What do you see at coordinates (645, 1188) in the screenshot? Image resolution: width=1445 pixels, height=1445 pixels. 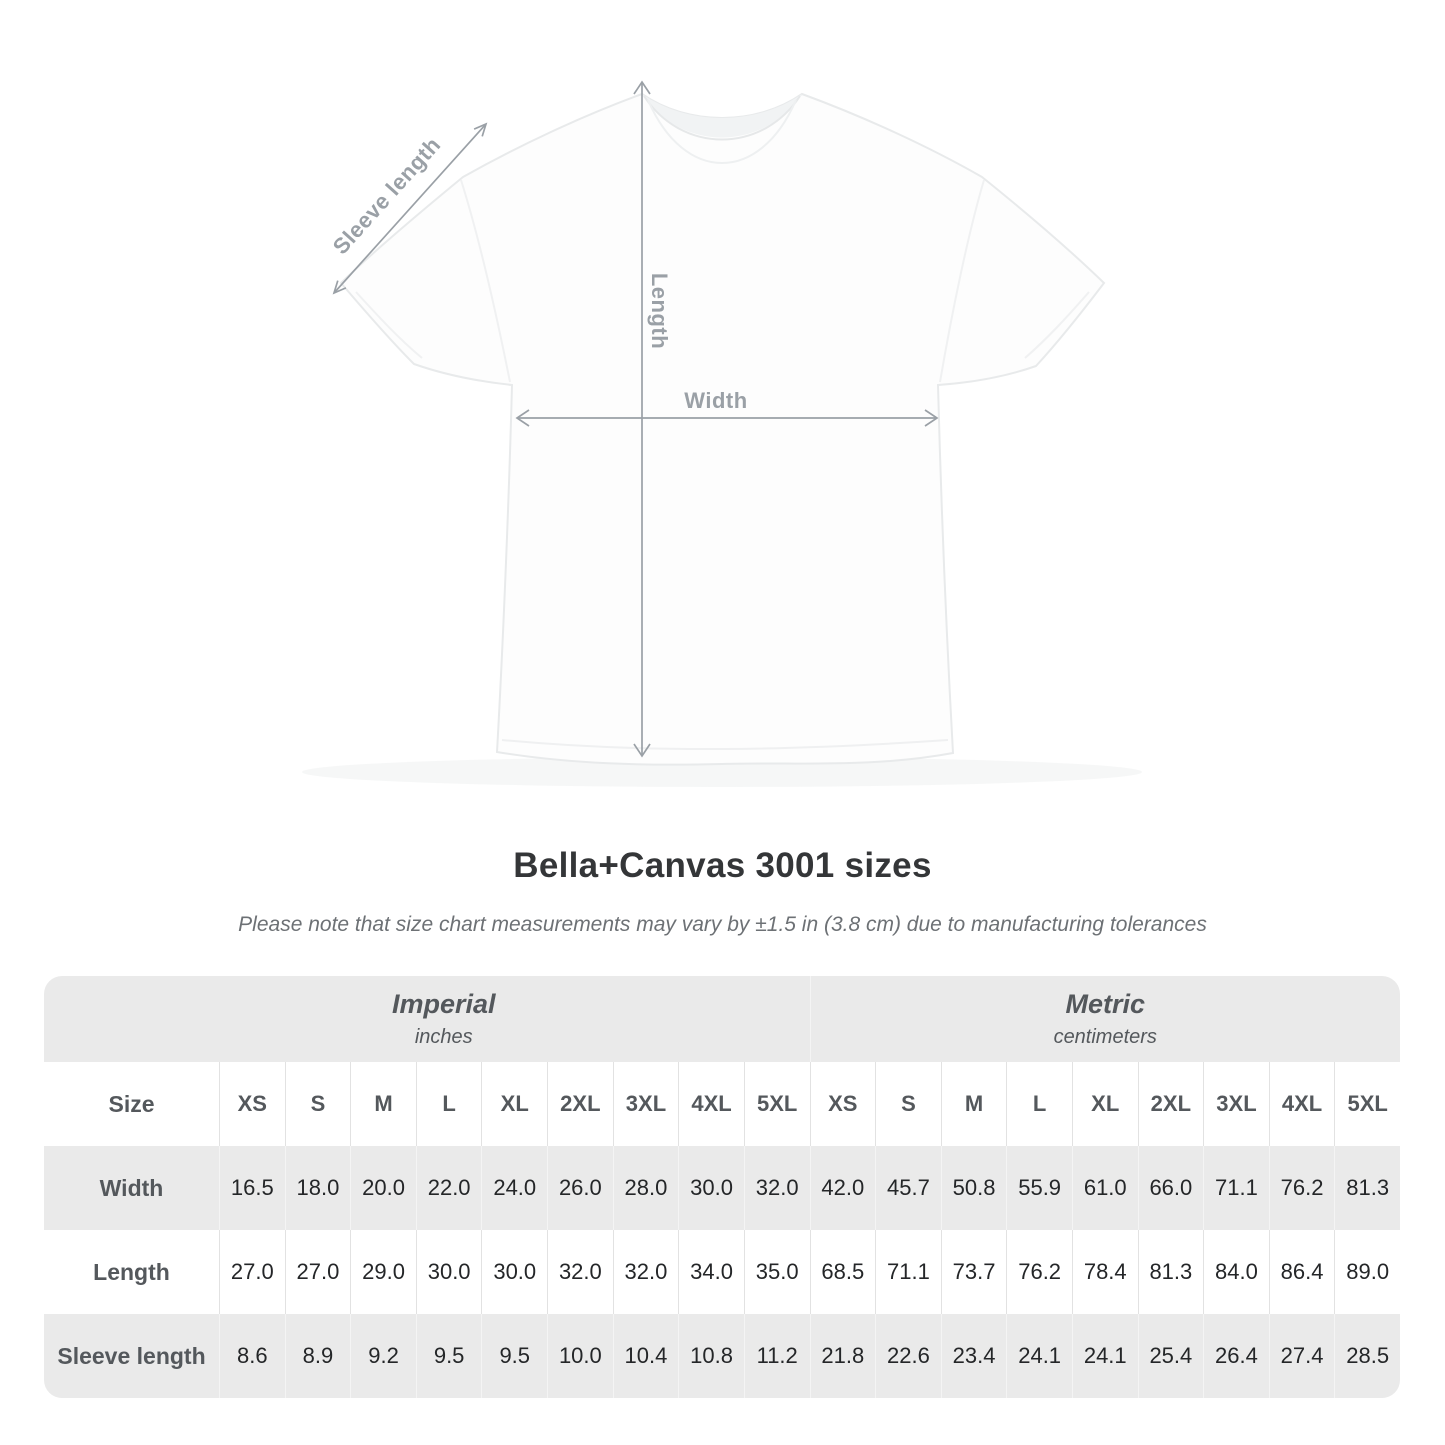 I see `width-imperial-3xl: 28.0` at bounding box center [645, 1188].